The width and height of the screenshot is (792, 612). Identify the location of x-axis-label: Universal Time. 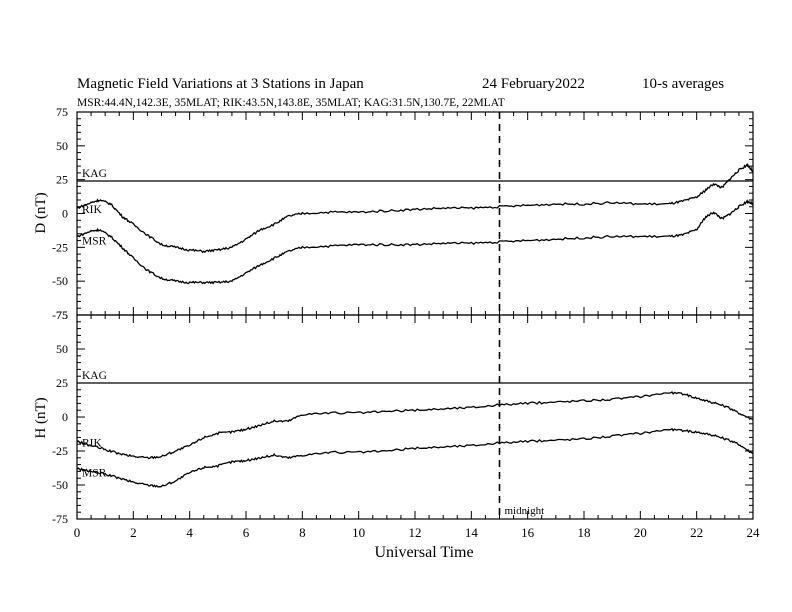
(423, 552).